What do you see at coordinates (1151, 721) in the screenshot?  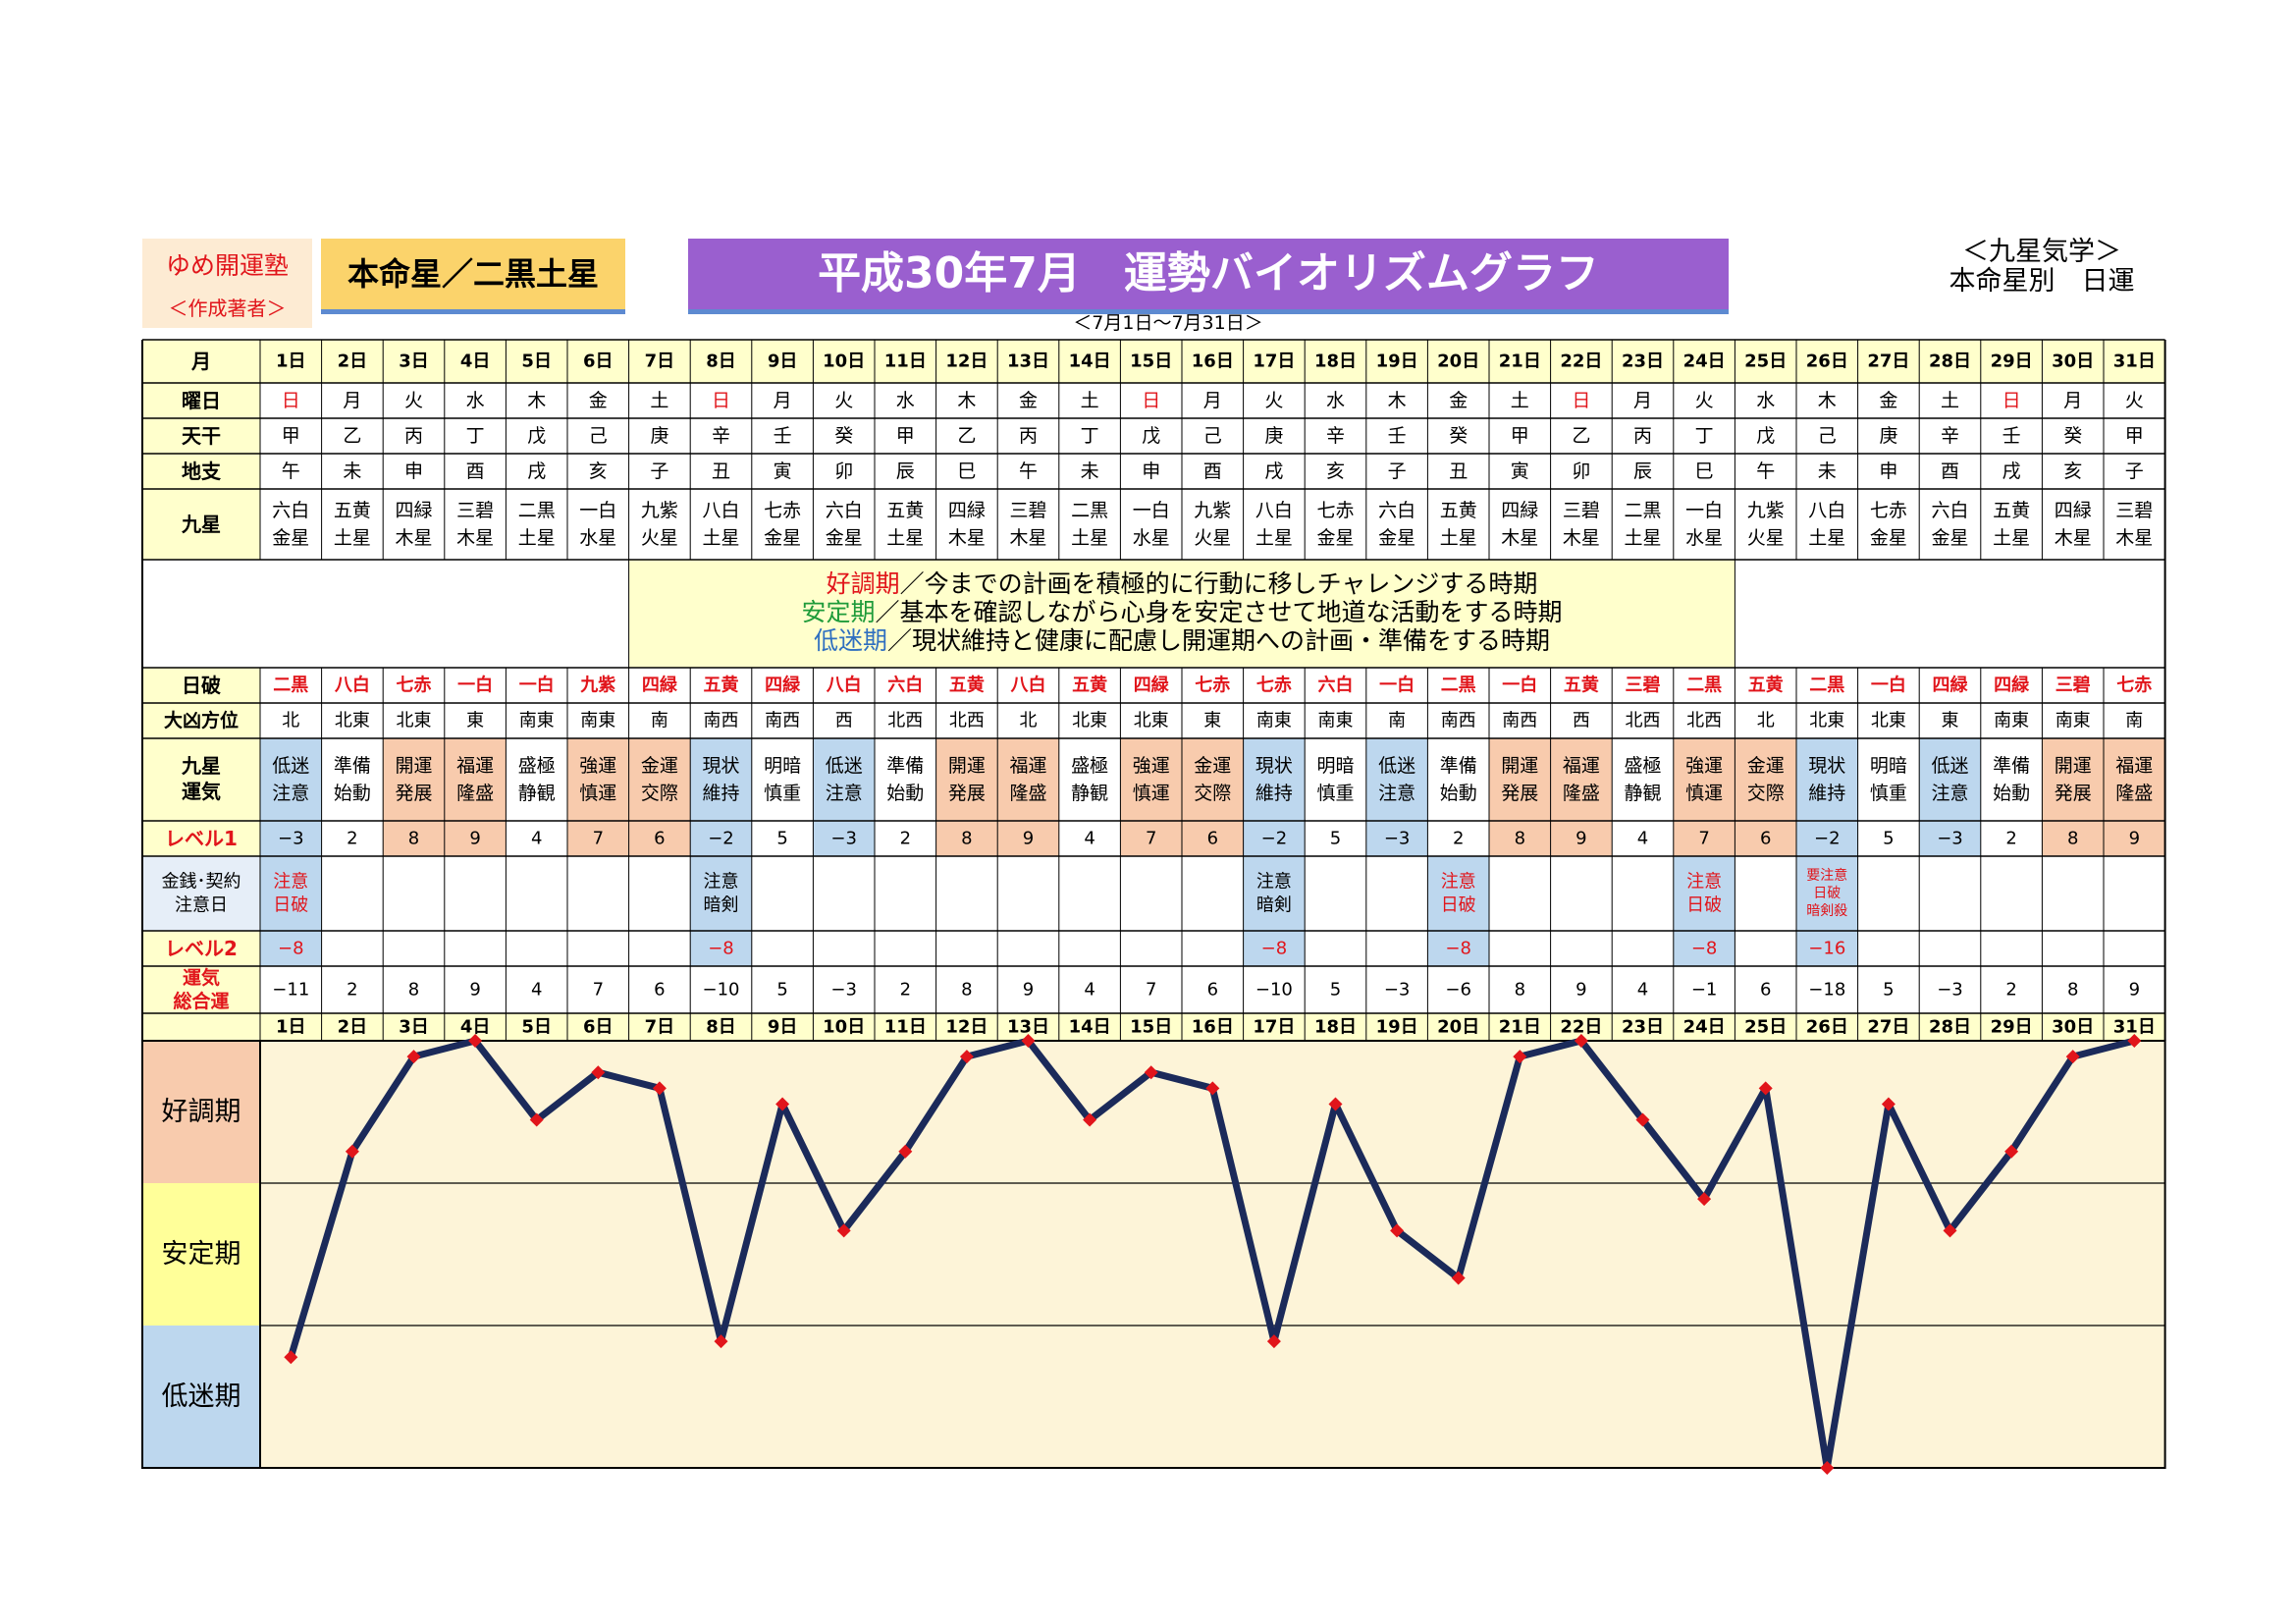 I see `daikyo-cell: 北東` at bounding box center [1151, 721].